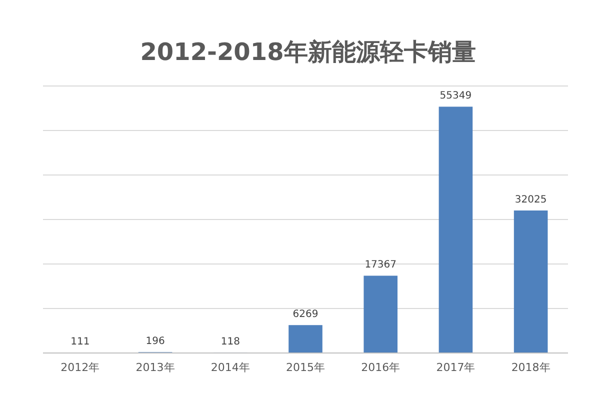 The width and height of the screenshot is (600, 400). I want to click on x-tick-label: 2013年, so click(155, 367).